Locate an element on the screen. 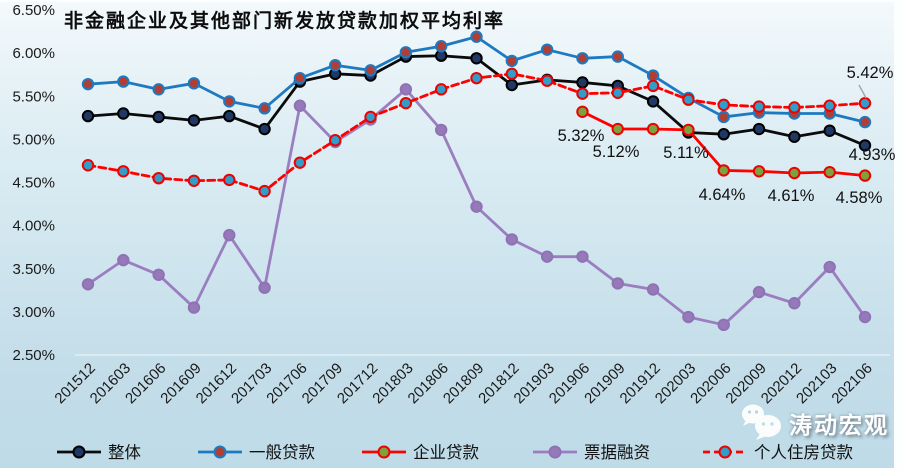 This screenshot has width=903, height=471. legend-label: 企业贷款 is located at coordinates (446, 452).